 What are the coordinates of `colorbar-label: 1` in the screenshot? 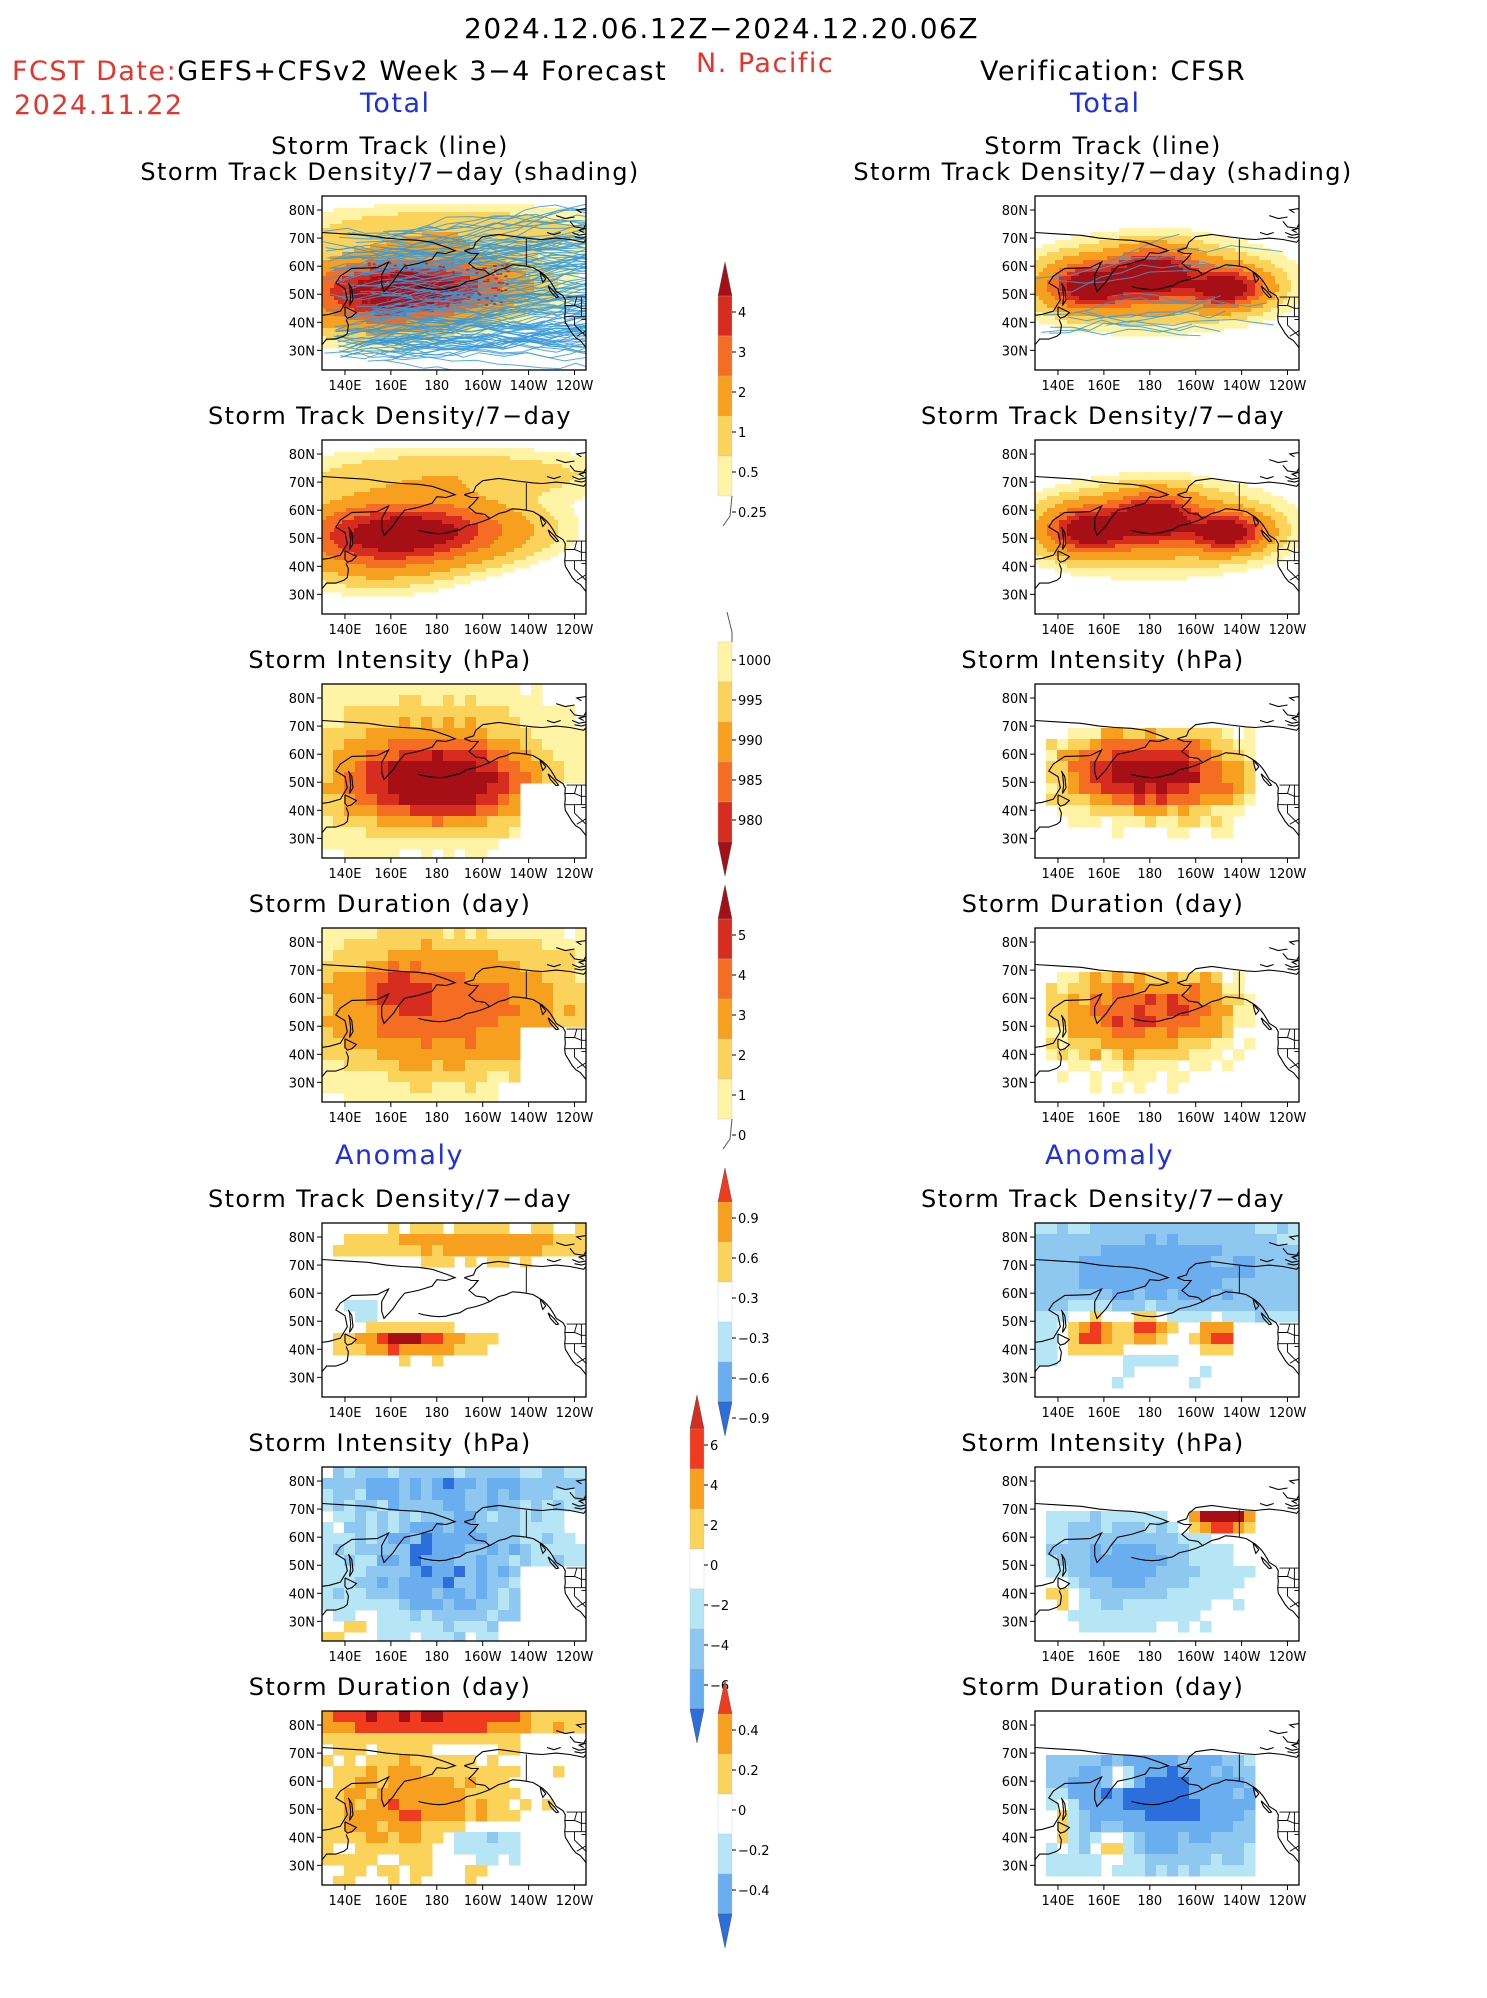 It's located at (742, 1096).